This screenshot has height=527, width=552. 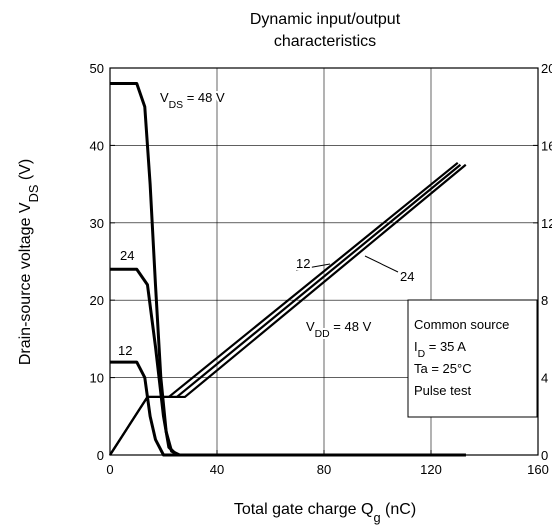 I want to click on condition-text: Ta = 25°C, so click(x=443, y=368).